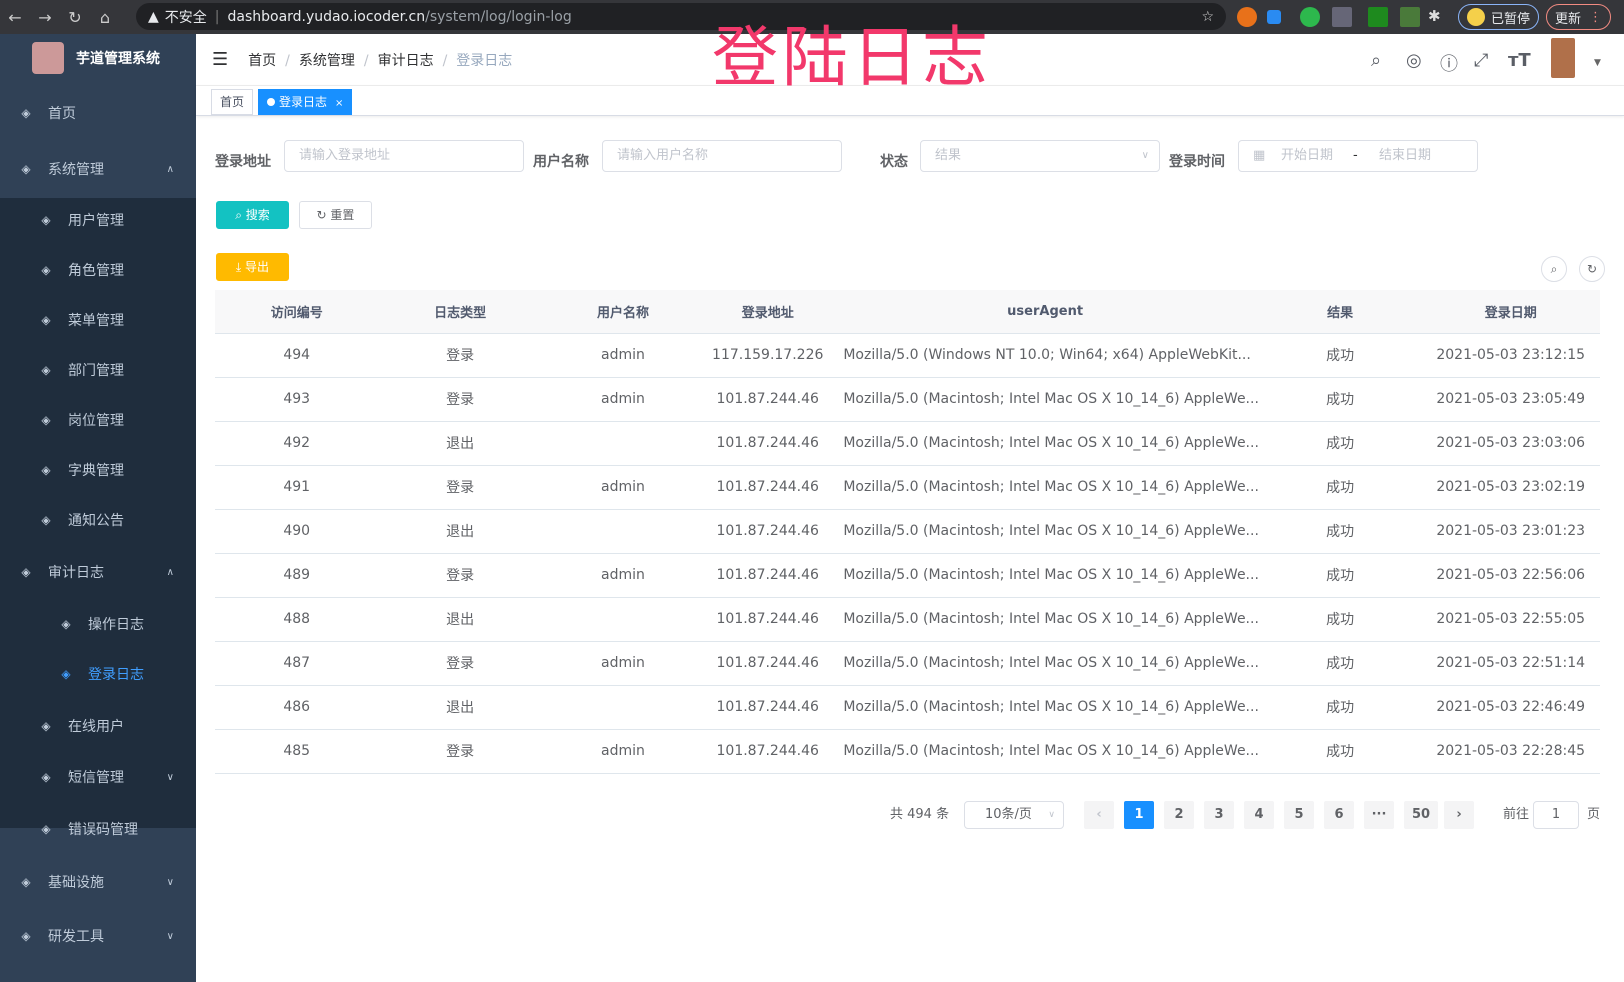  I want to click on github-icon: ◎, so click(1414, 60).